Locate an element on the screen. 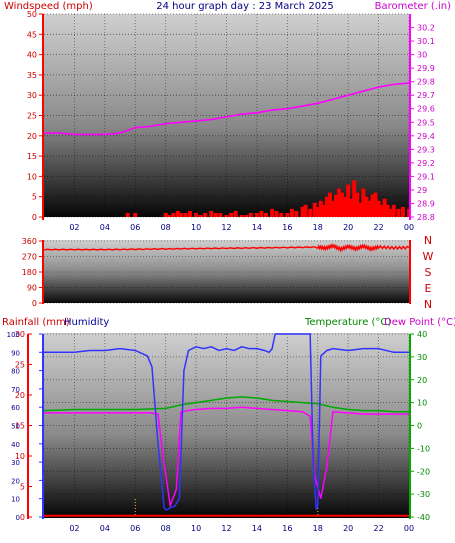  barometer-tick-label: 29 is located at coordinates (422, 190).